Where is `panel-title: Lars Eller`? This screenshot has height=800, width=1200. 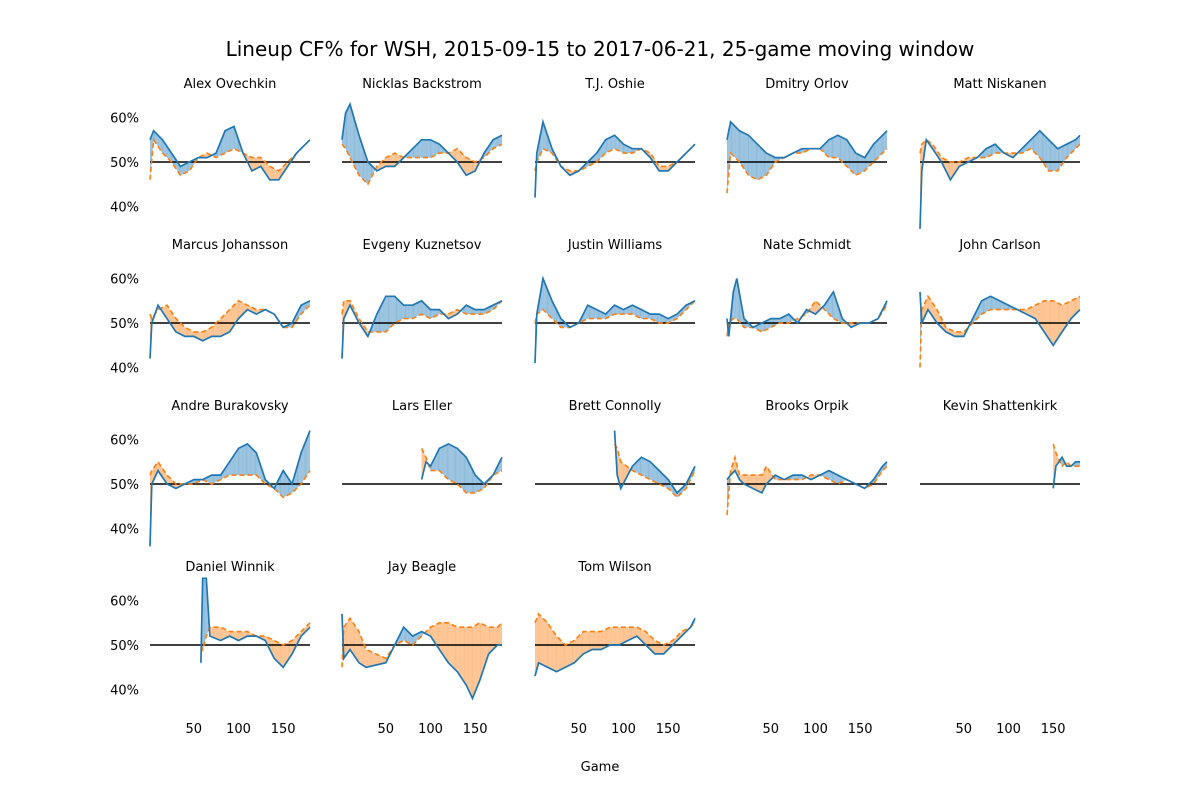 panel-title: Lars Eller is located at coordinates (422, 406).